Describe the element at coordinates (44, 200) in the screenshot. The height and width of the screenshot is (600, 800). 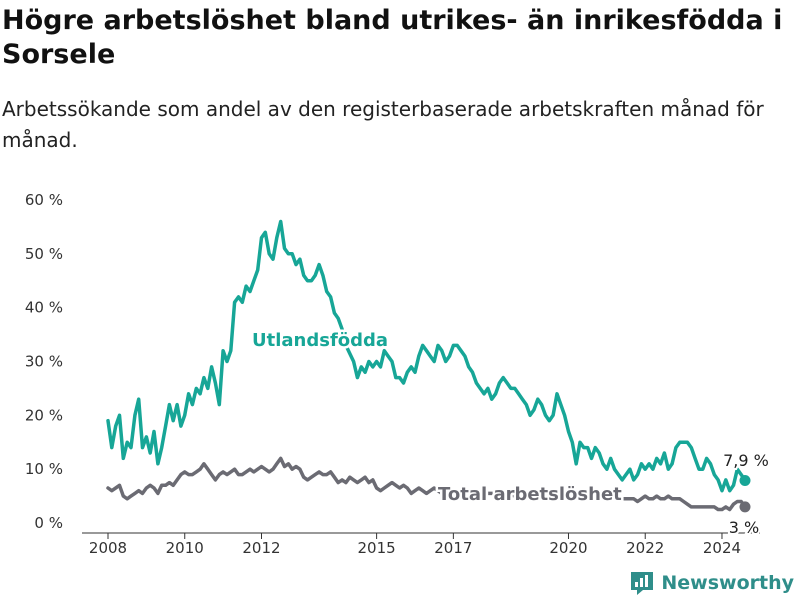
I see `y-tick-label: 60 %` at that location.